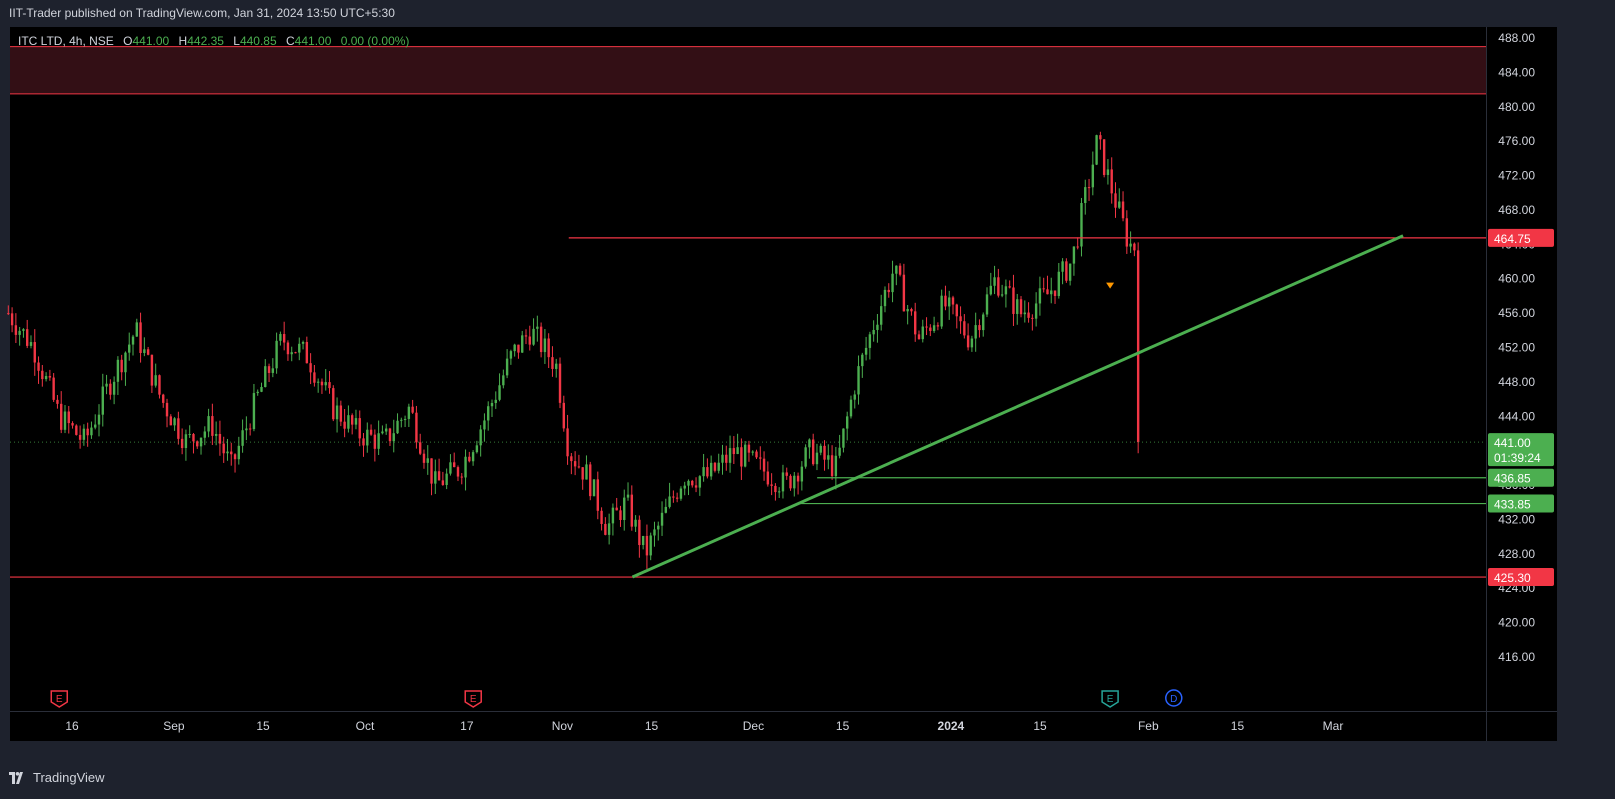 This screenshot has width=1615, height=799. I want to click on last-price-label: 441.00, so click(1512, 443).